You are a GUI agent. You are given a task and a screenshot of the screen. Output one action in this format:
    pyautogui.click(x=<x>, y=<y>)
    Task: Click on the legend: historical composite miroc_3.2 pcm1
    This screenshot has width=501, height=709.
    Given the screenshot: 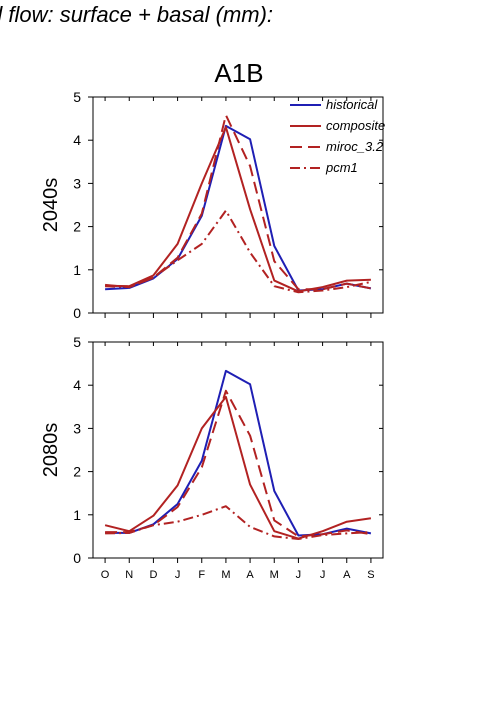 What is the action you would take?
    pyautogui.click(x=337, y=136)
    